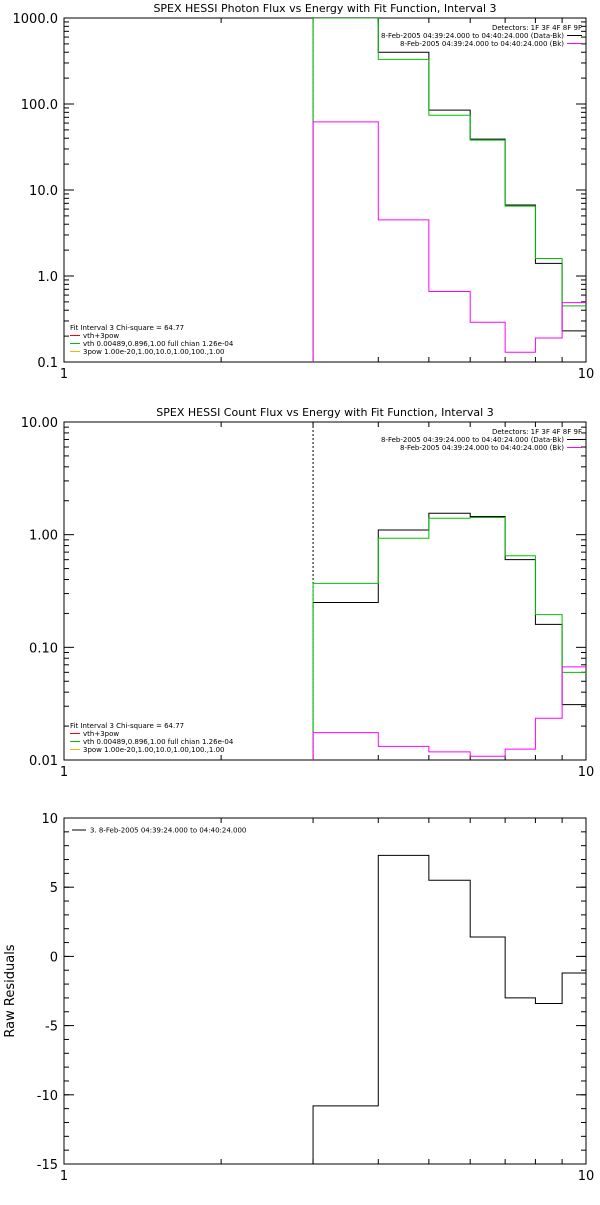  What do you see at coordinates (47, 1096) in the screenshot?
I see `y-tick-label: -10` at bounding box center [47, 1096].